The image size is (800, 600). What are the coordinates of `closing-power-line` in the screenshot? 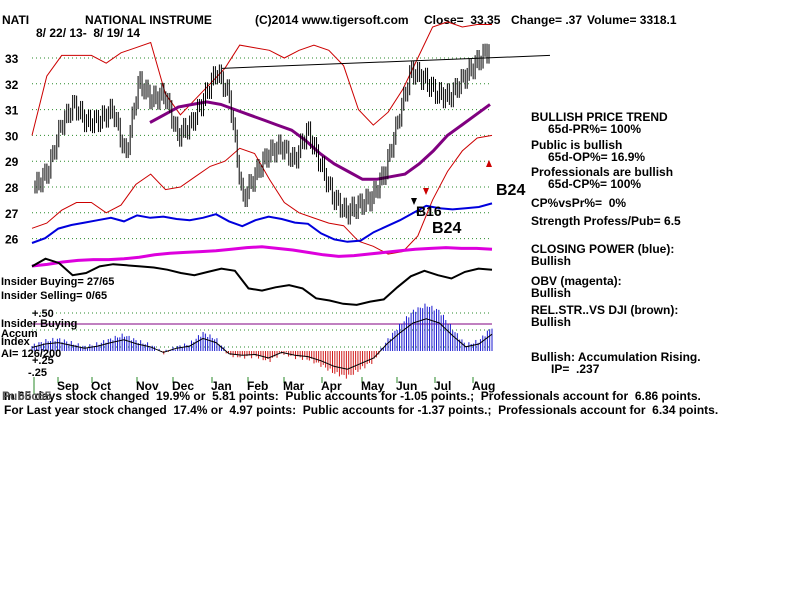 It's located at (262, 223).